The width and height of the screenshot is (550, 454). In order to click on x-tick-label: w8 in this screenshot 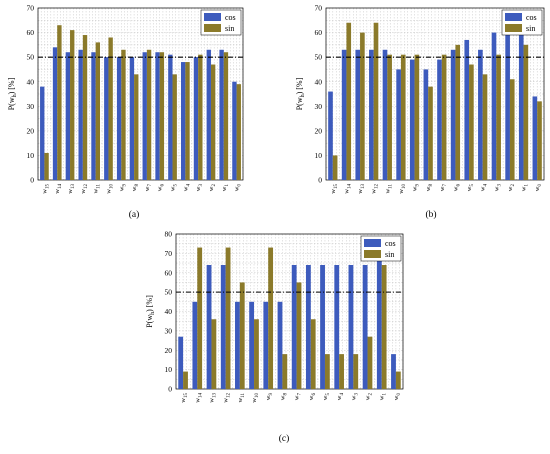, I will do `click(283, 397)`.